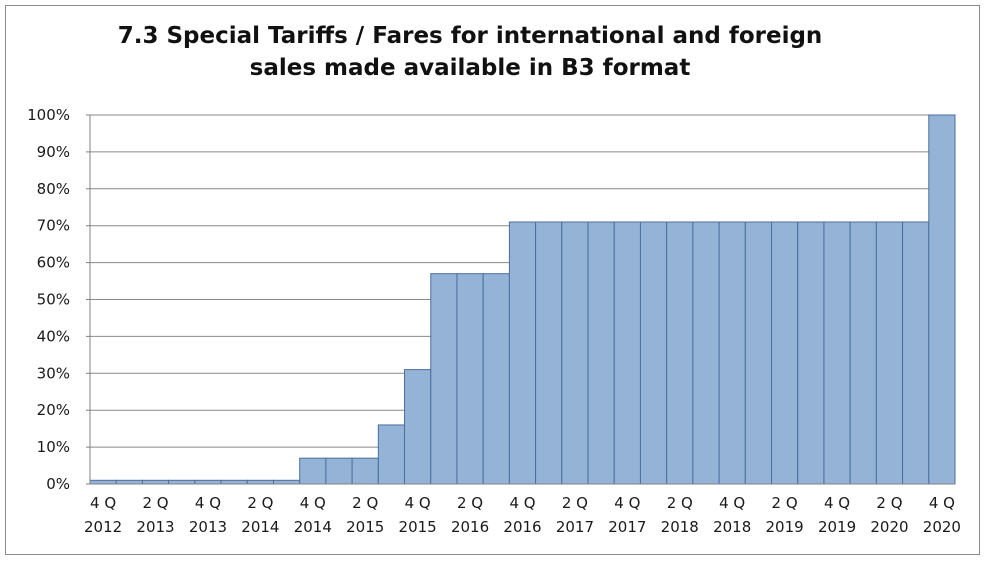 Image resolution: width=987 pixels, height=562 pixels. What do you see at coordinates (53, 300) in the screenshot?
I see `y-tick-label: 50%` at bounding box center [53, 300].